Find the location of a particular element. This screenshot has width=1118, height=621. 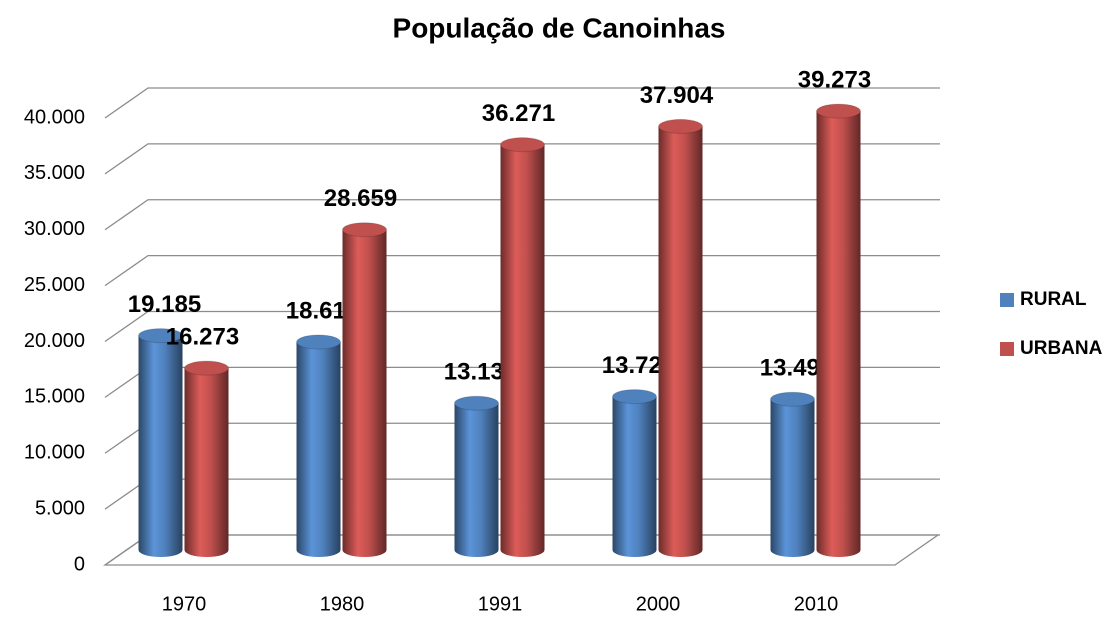

value-label: 19.185 is located at coordinates (164, 304).